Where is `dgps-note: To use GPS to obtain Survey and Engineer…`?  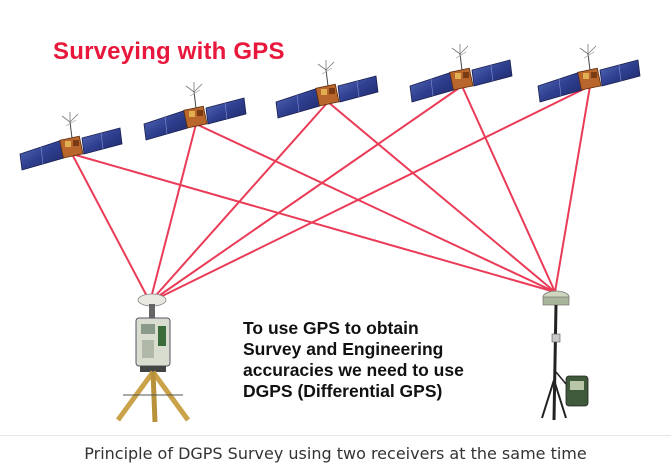 dgps-note: To use GPS to obtain Survey and Engineer… is located at coordinates (383, 360).